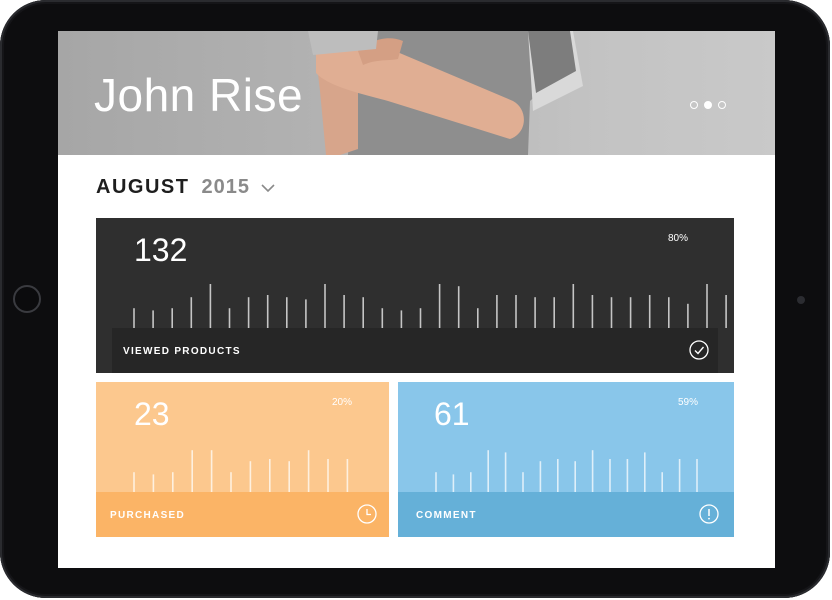  I want to click on exclamation-circle-icon, so click(709, 514).